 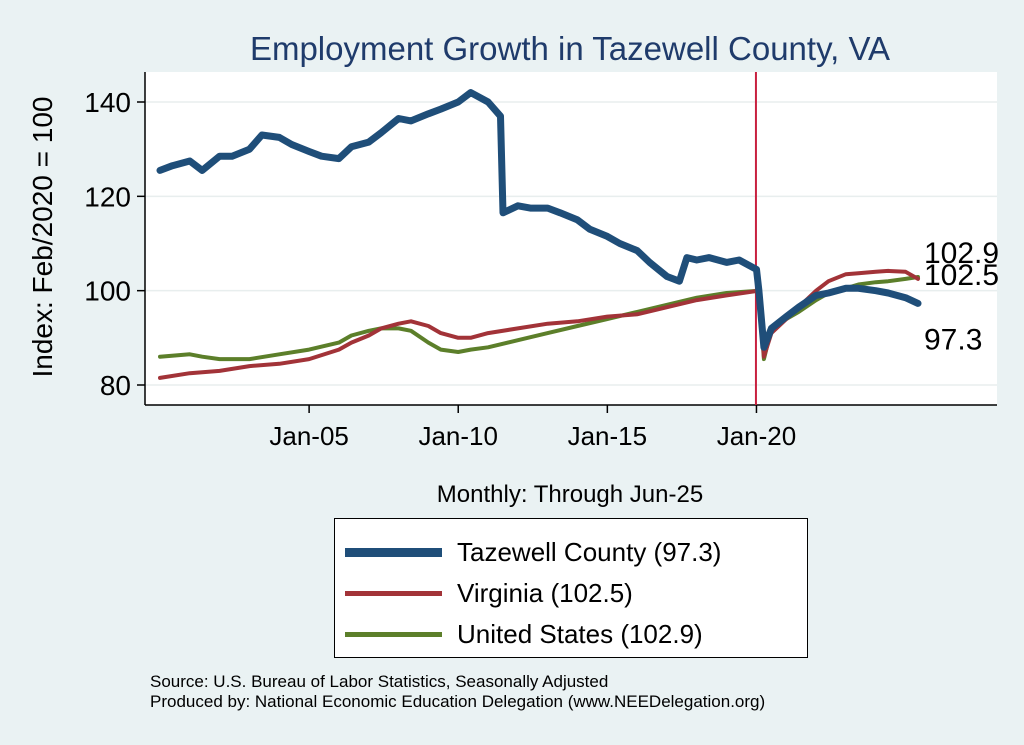 What do you see at coordinates (309, 436) in the screenshot?
I see `x-tick-label: Jan-05` at bounding box center [309, 436].